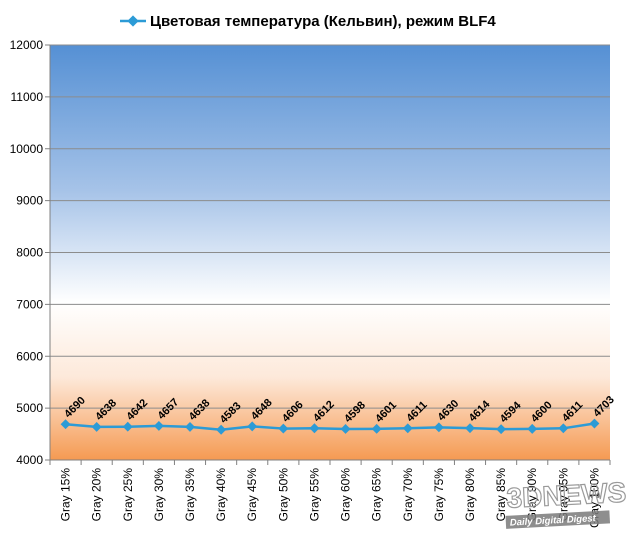 The image size is (627, 560). What do you see at coordinates (501, 495) in the screenshot?
I see `x-tick-label: Gray 85%` at bounding box center [501, 495].